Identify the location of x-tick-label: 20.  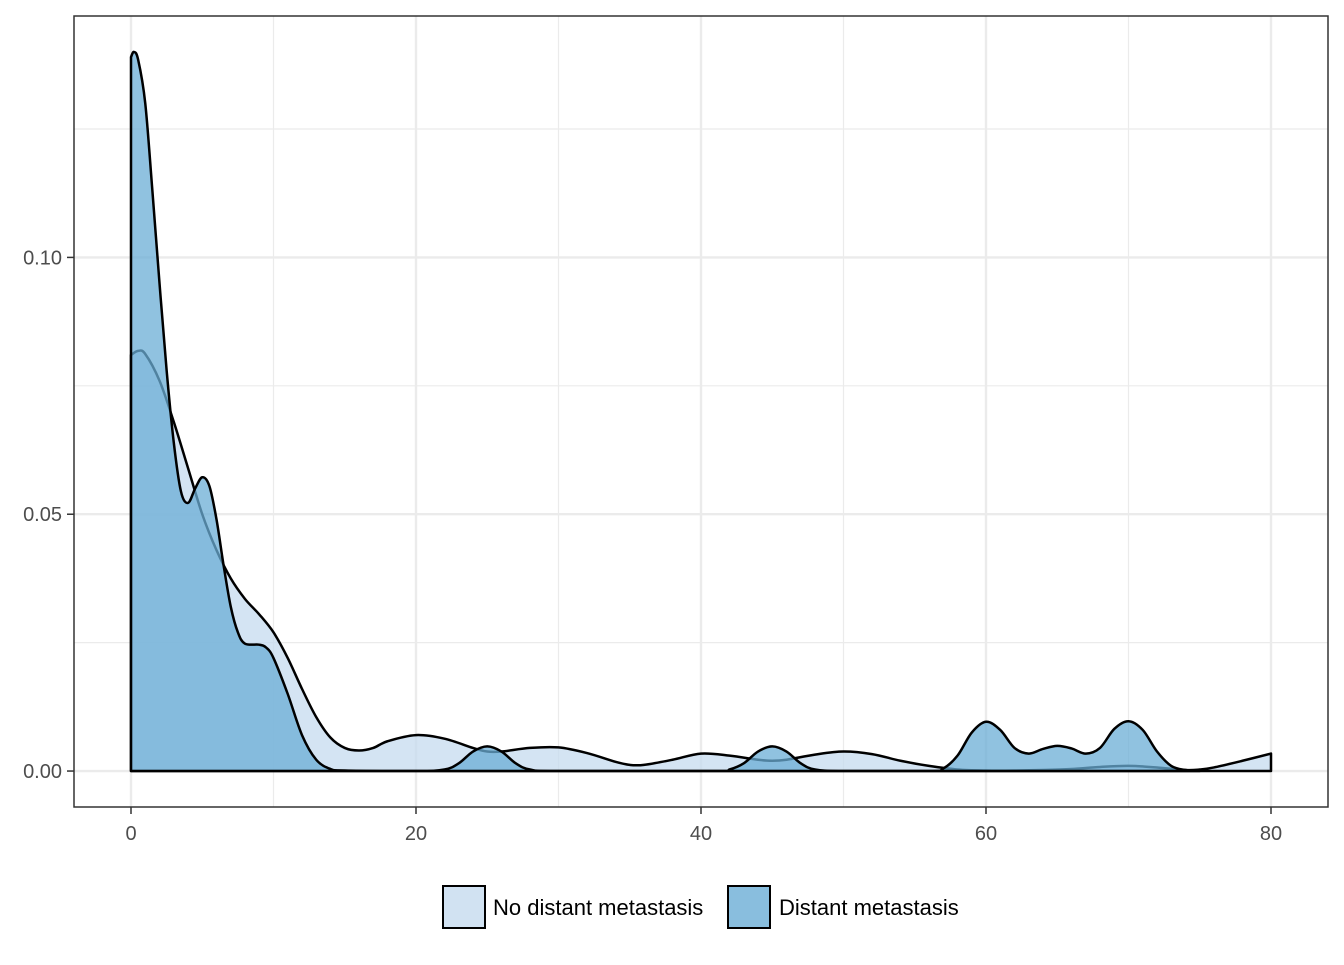
(416, 834).